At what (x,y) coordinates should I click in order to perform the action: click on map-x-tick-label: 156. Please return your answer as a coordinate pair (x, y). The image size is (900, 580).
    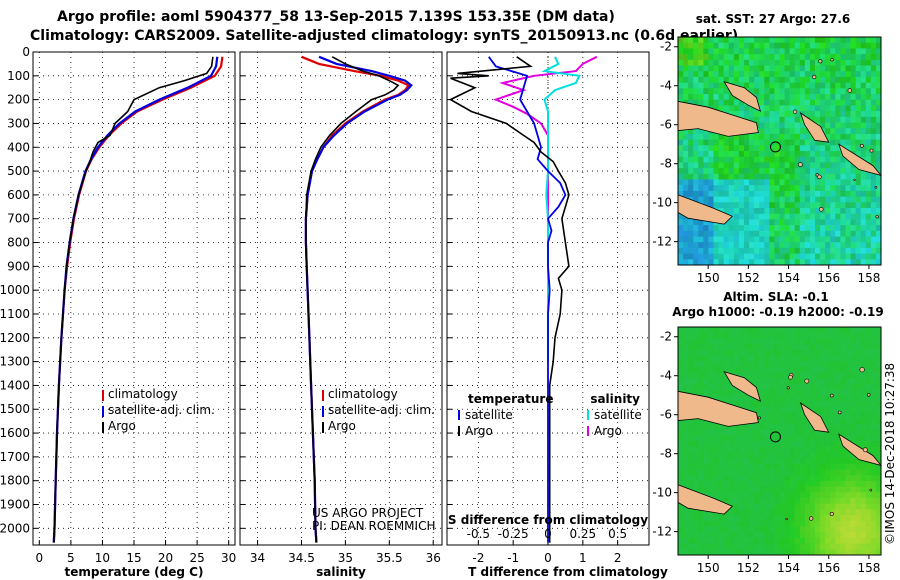
    Looking at the image, I should click on (828, 568).